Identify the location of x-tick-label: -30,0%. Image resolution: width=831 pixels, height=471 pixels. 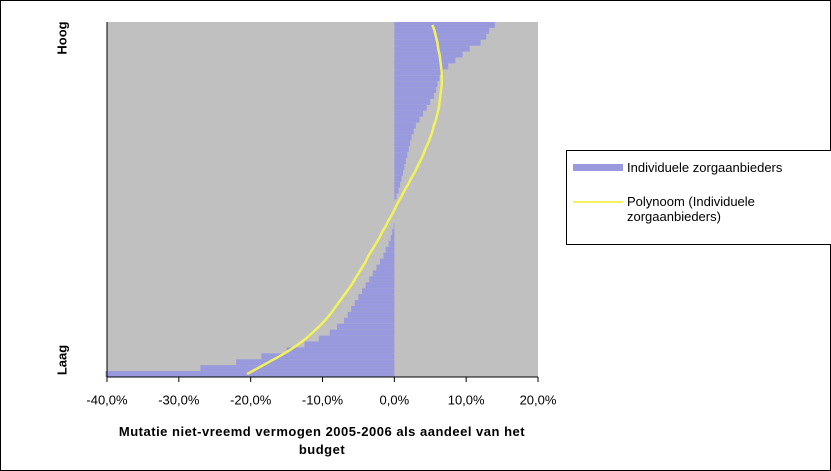
(179, 399).